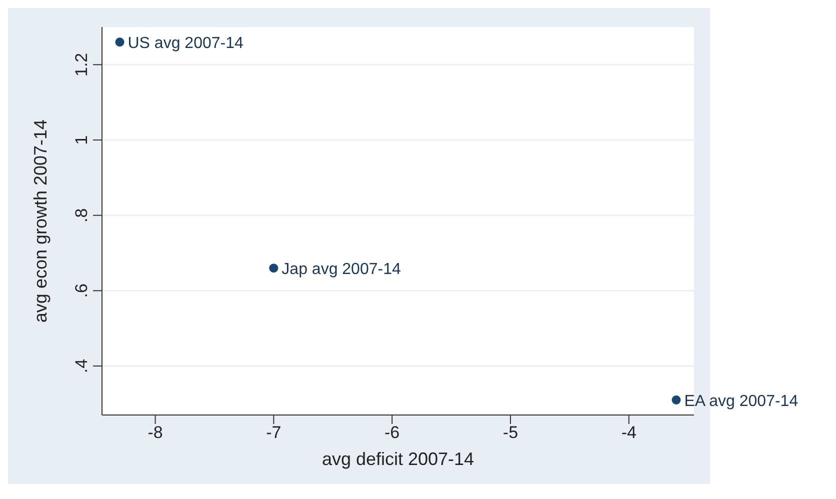 Image resolution: width=836 pixels, height=499 pixels. I want to click on y-tick-label: .4, so click(81, 366).